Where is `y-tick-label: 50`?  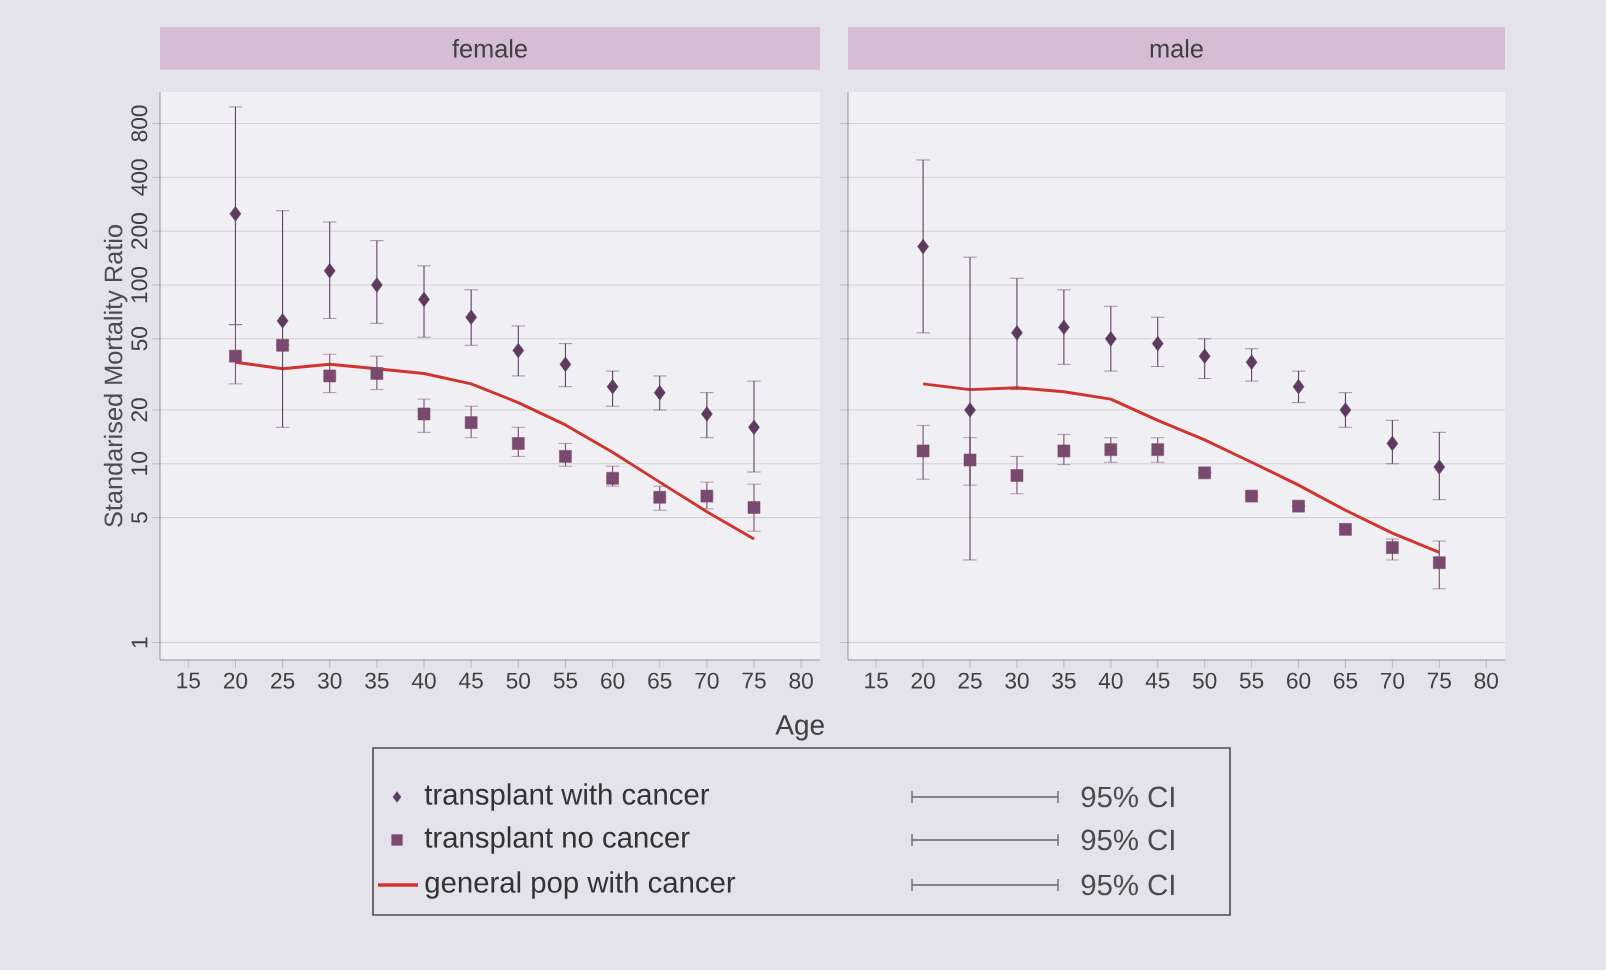
y-tick-label: 50 is located at coordinates (139, 339).